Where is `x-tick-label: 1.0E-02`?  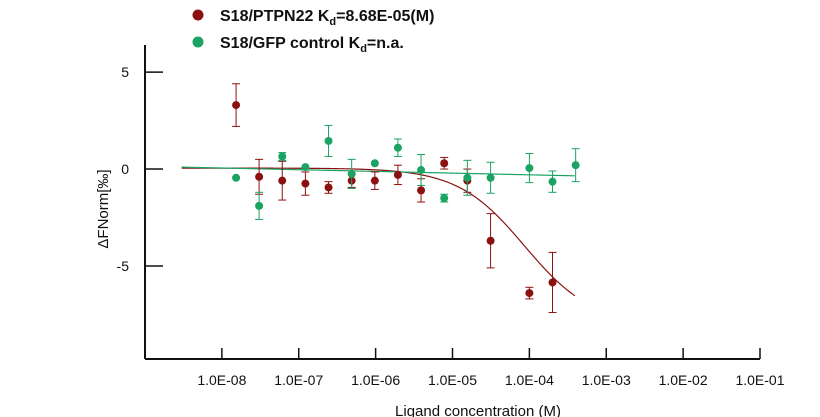 x-tick-label: 1.0E-02 is located at coordinates (683, 380).